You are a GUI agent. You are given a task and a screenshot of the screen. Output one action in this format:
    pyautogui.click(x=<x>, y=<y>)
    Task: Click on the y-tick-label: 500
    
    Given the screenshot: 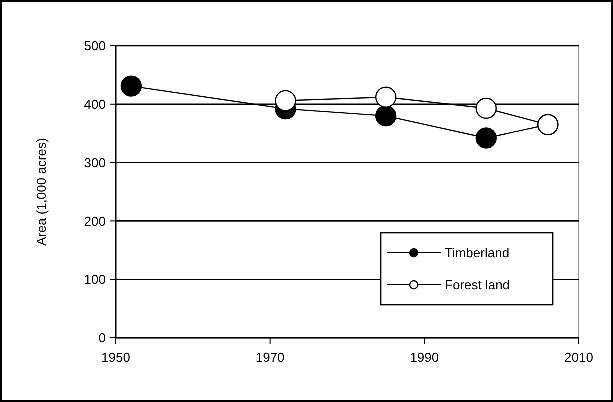 What is the action you would take?
    pyautogui.click(x=95, y=46)
    